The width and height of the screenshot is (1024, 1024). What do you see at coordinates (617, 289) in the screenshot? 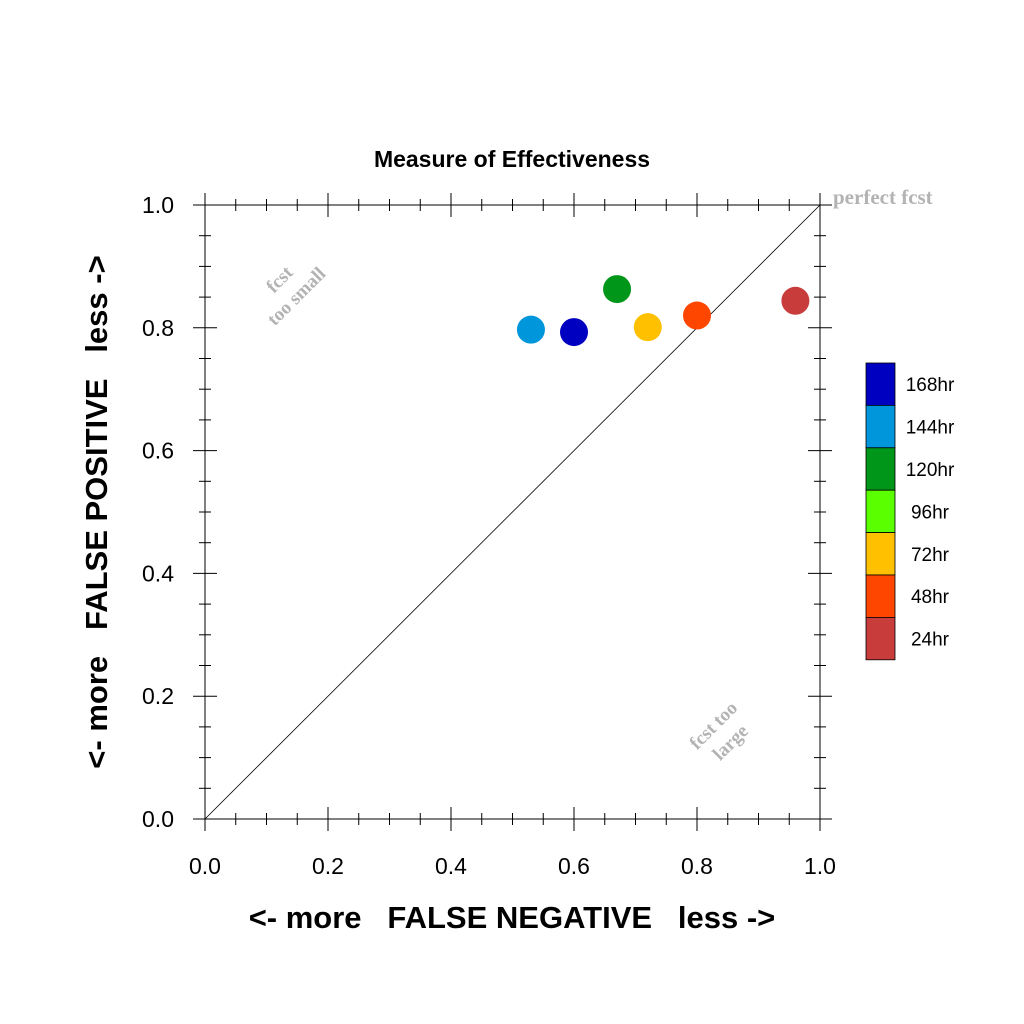
I see `point-120hr` at bounding box center [617, 289].